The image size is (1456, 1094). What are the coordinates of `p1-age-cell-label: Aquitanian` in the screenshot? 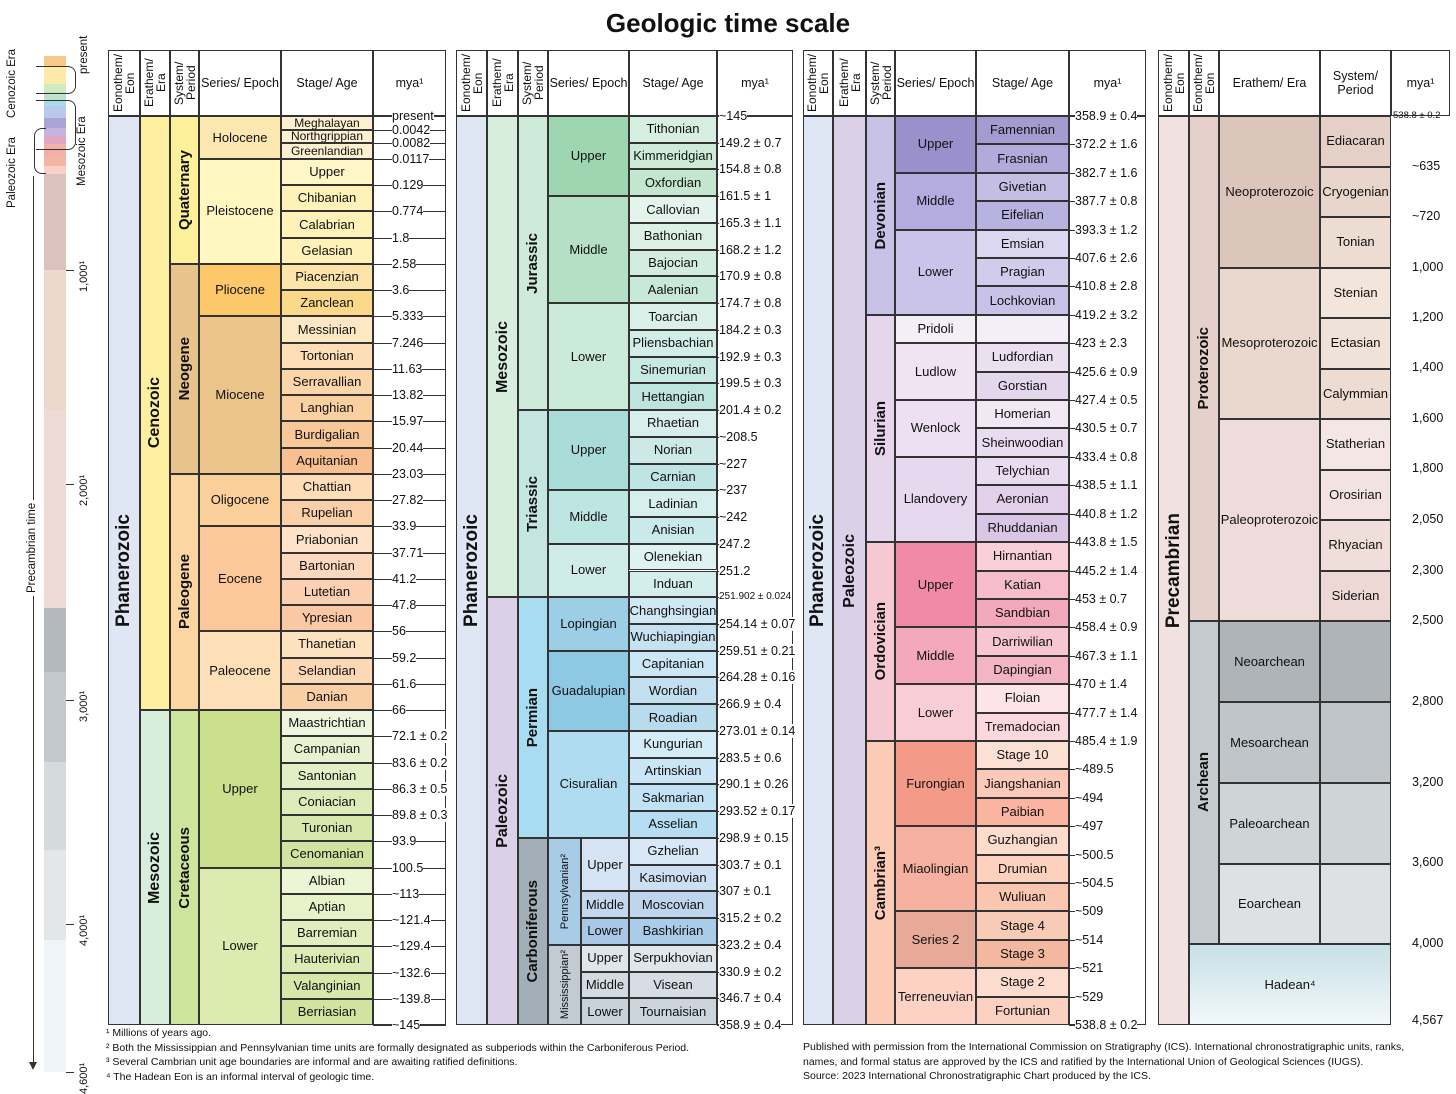 It's located at (327, 460).